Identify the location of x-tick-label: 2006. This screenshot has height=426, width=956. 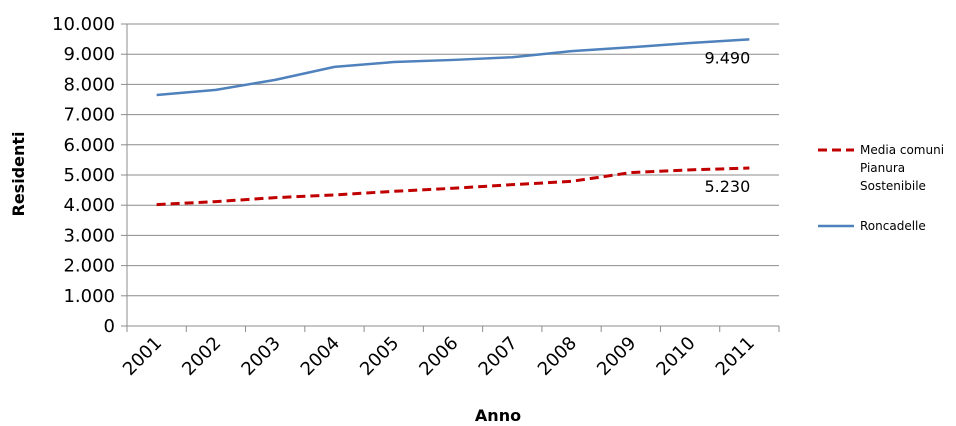
(438, 356).